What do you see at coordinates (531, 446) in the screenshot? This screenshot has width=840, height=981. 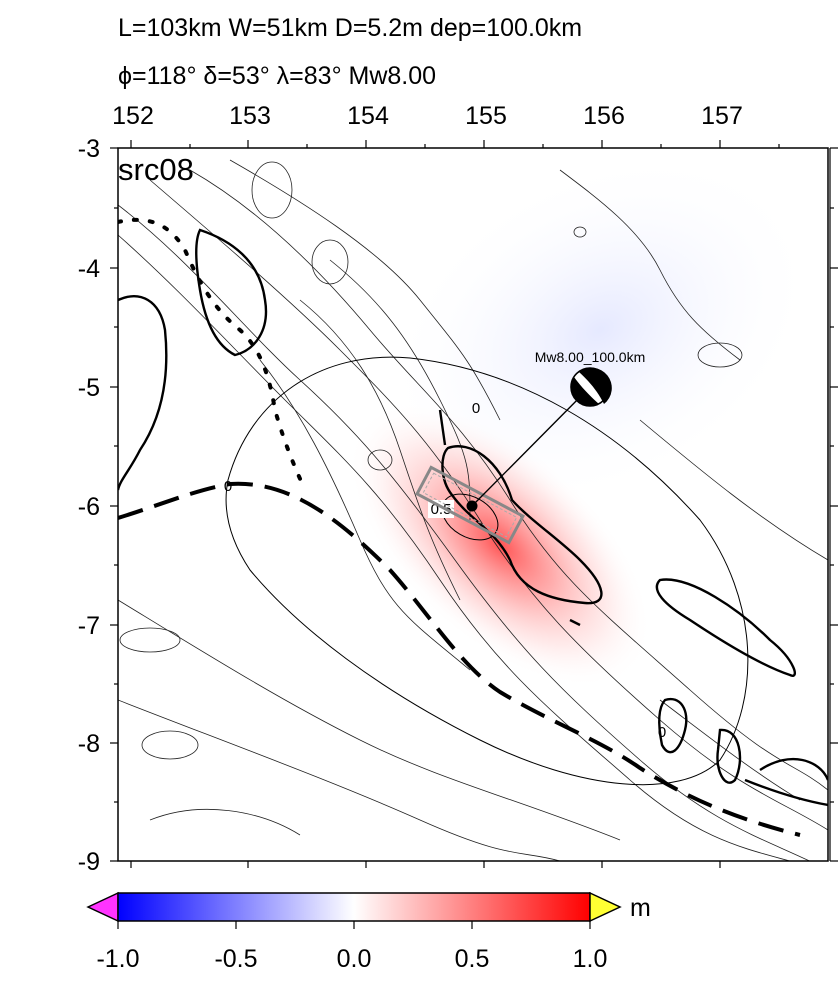 I see `epicenter-link-line` at bounding box center [531, 446].